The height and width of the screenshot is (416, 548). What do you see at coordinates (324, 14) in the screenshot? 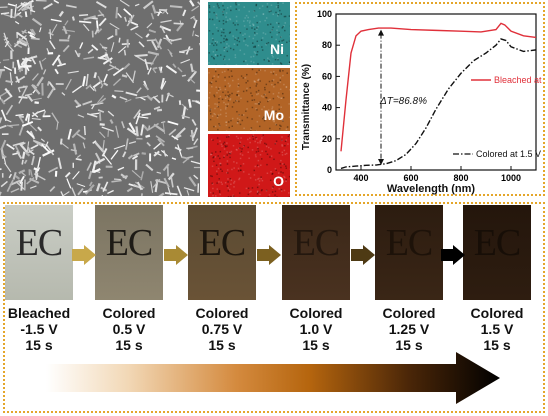
I see `y-tick-label: 100` at bounding box center [324, 14].